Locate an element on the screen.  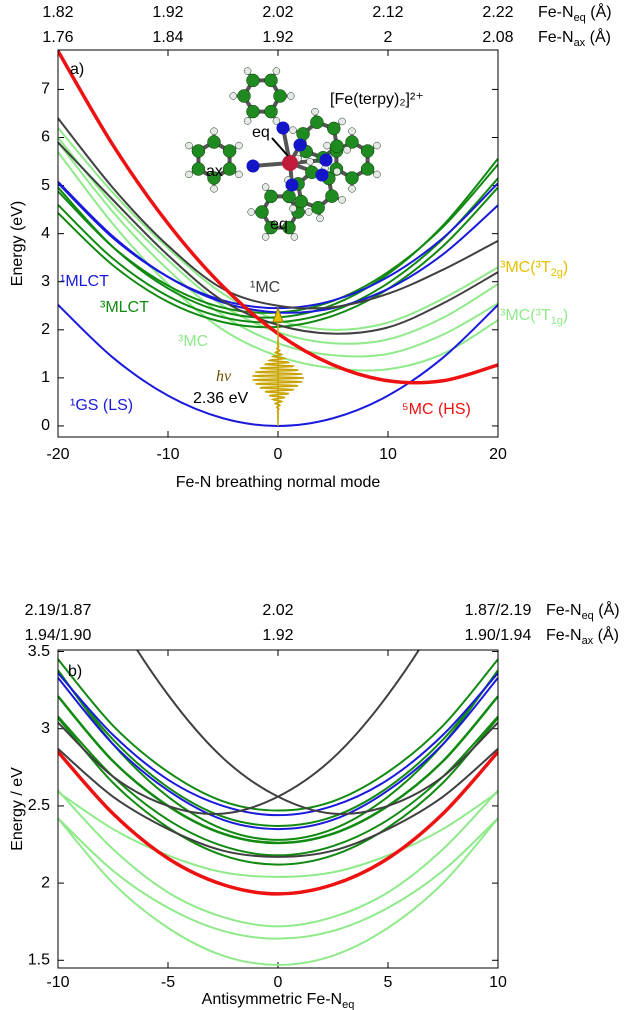
annotation: 2.36 eV is located at coordinates (220, 398).